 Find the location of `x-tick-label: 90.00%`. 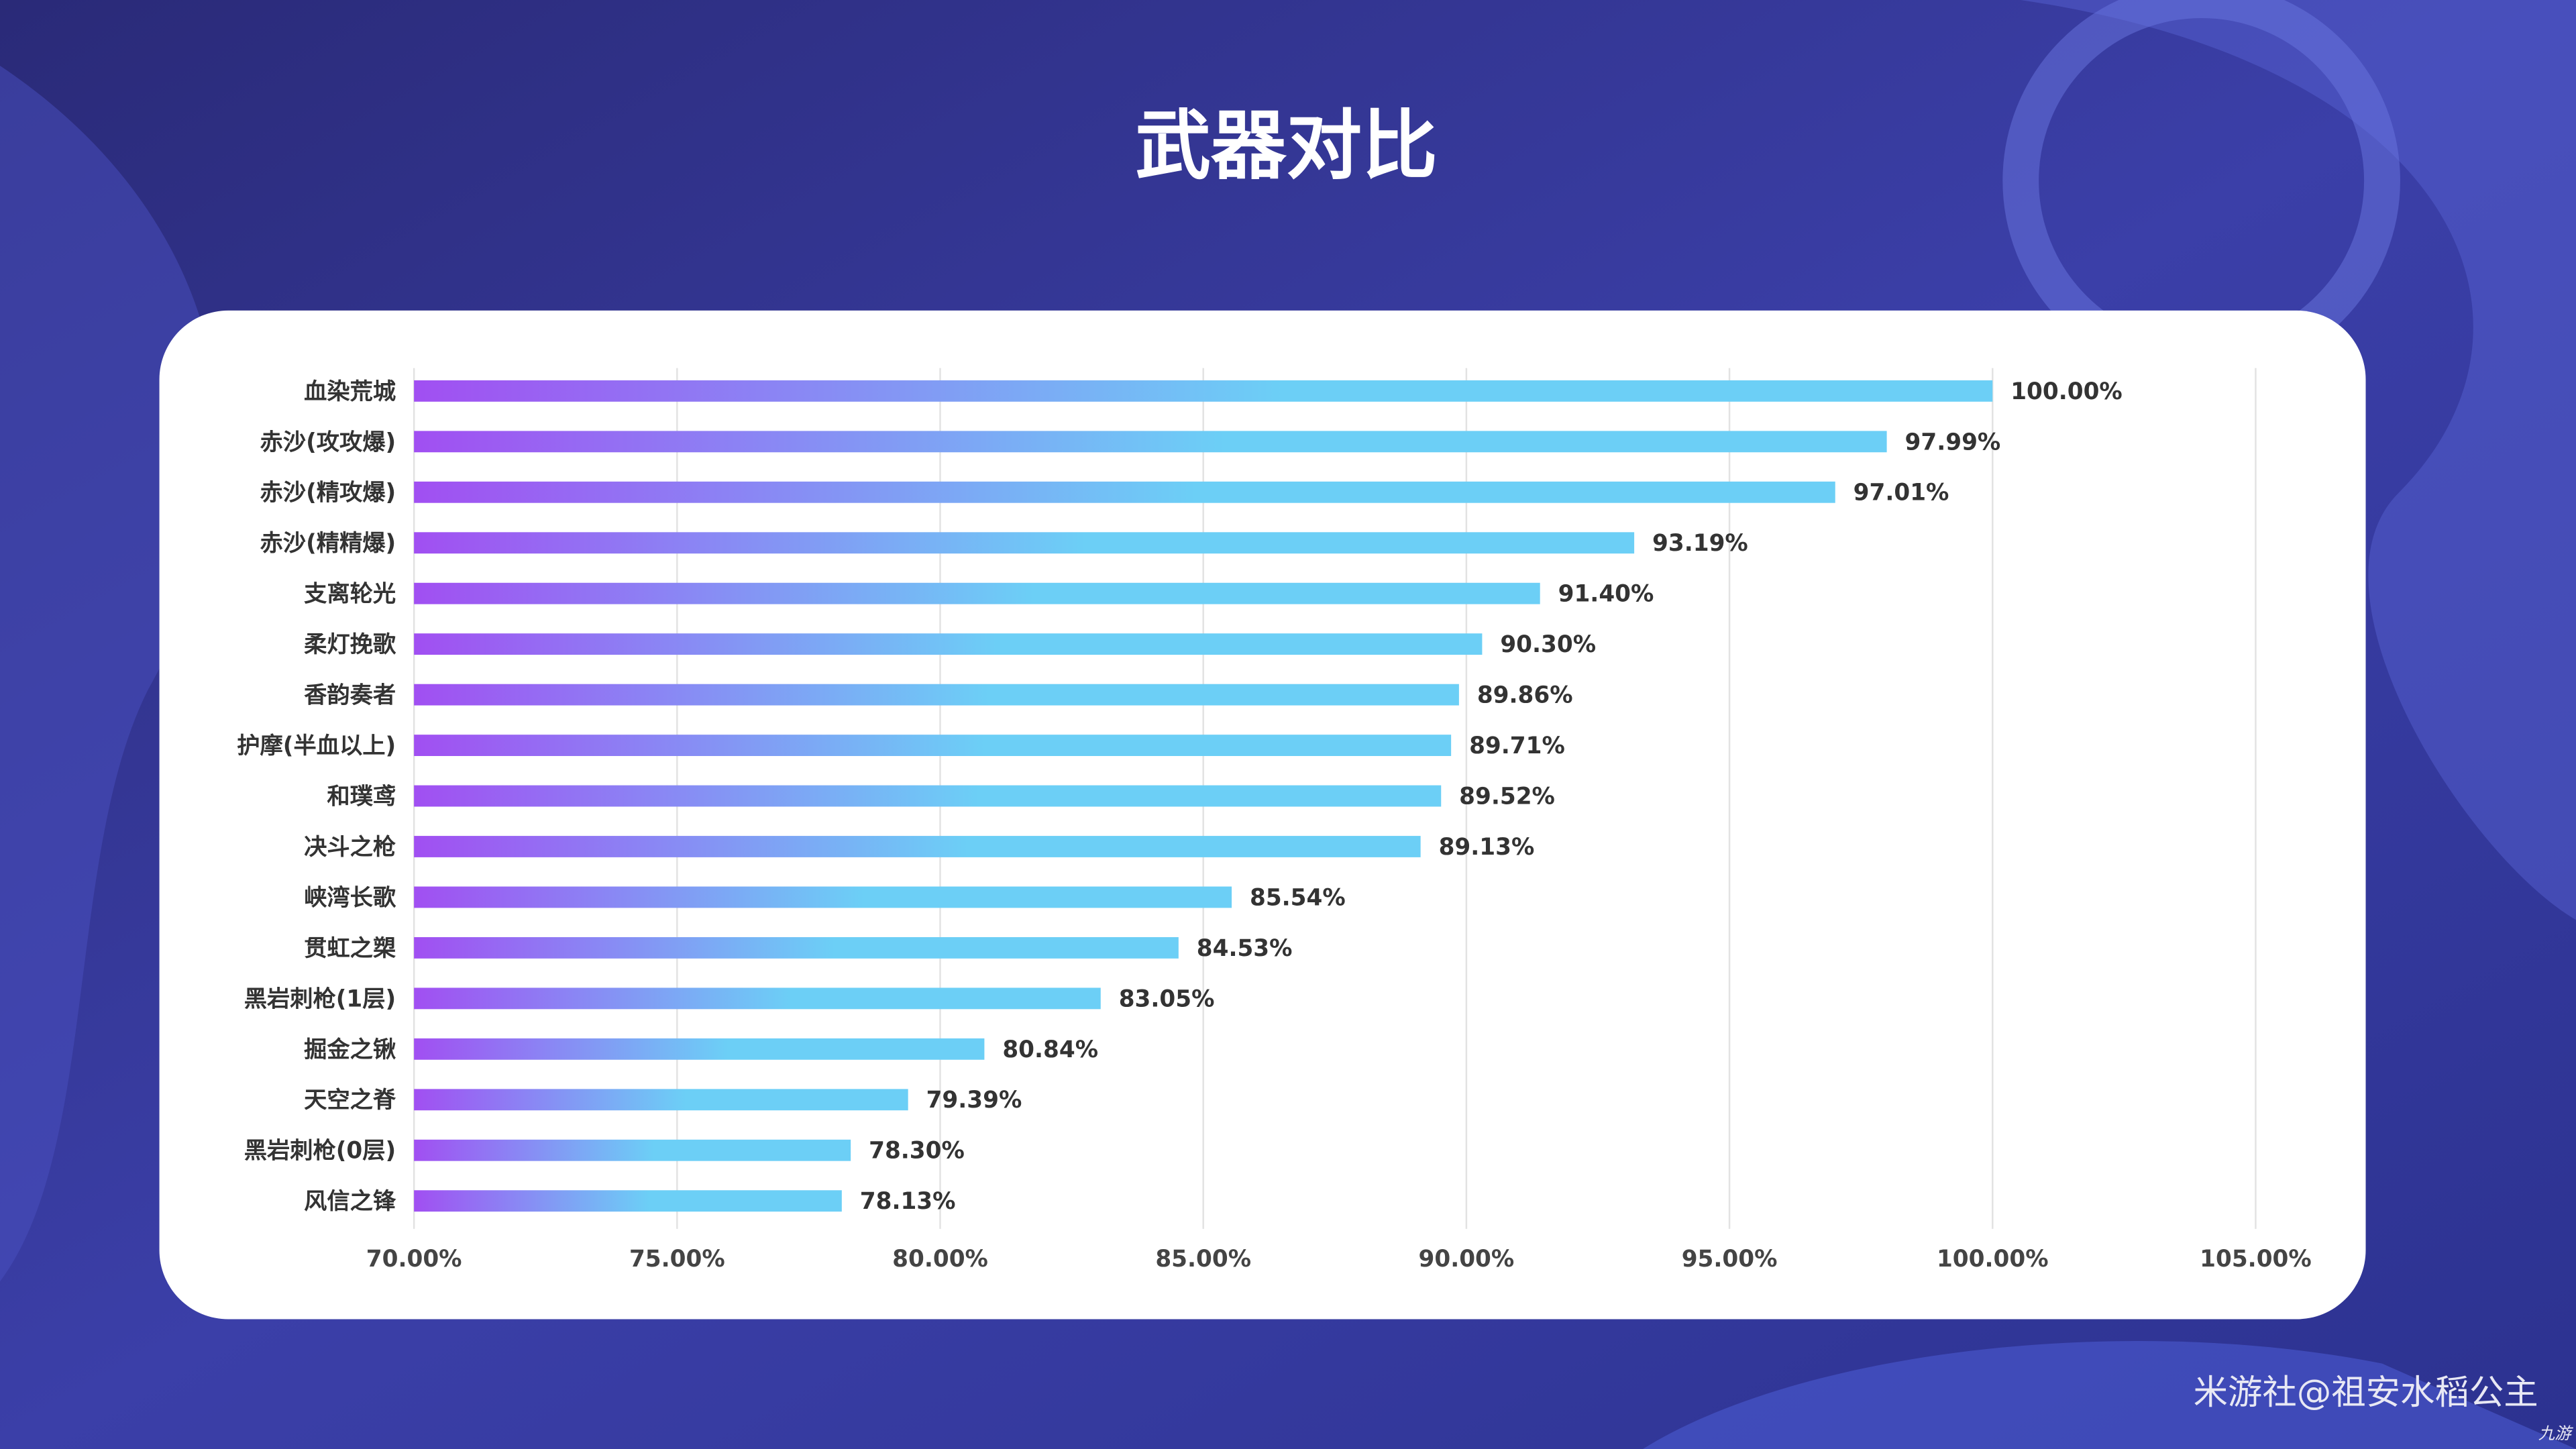

x-tick-label: 90.00% is located at coordinates (1467, 1259).